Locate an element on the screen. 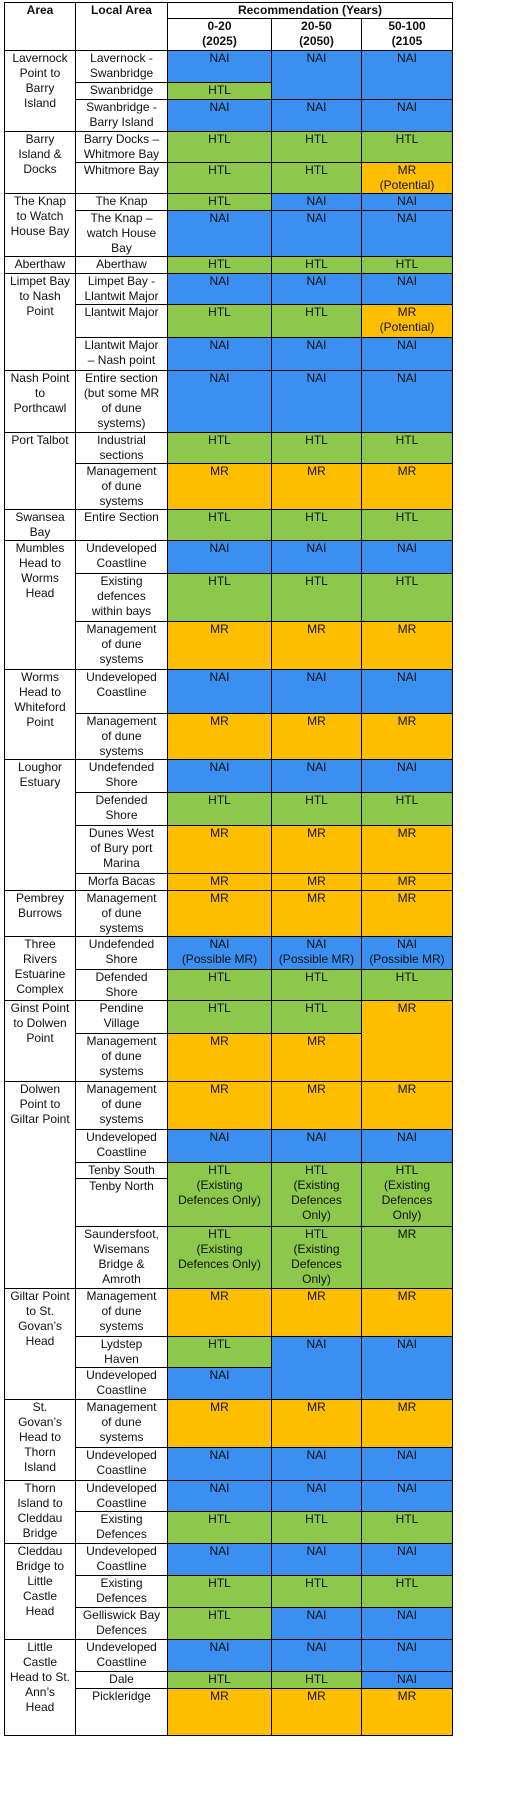 This screenshot has width=524, height=1794. area-cell: Mumbles Head to Worms Head is located at coordinates (40, 605).